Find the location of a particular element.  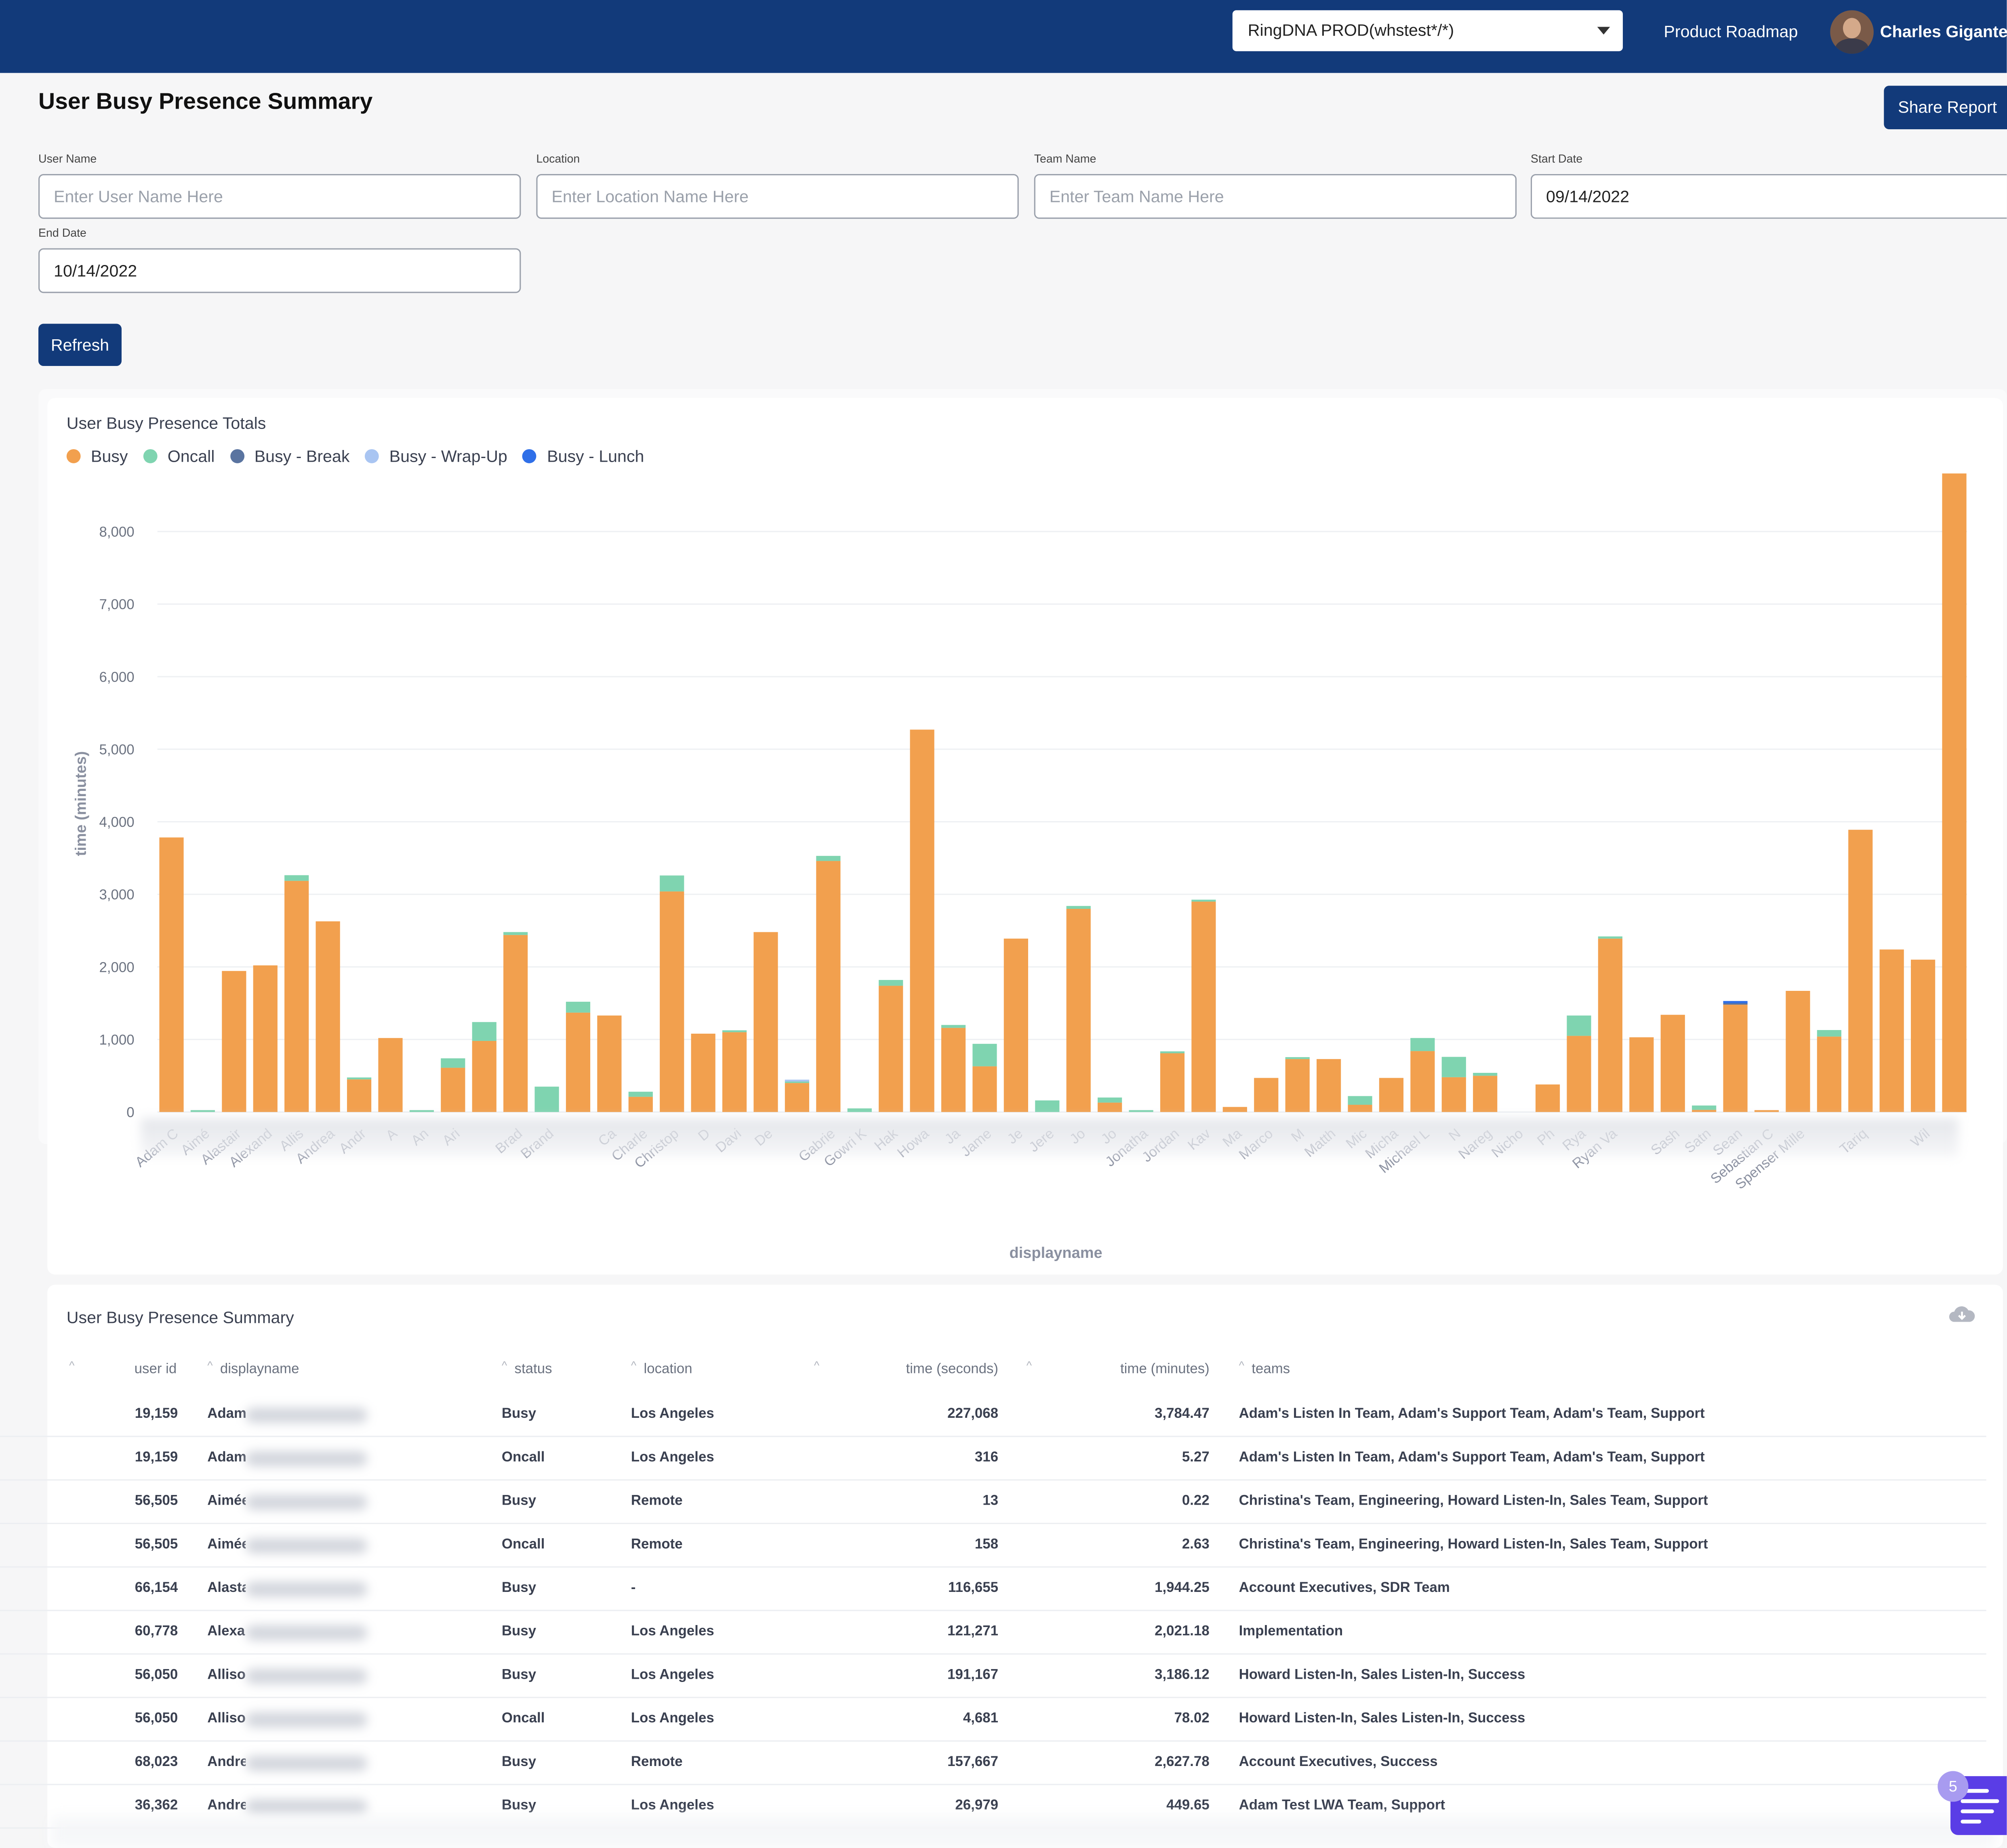

legend-item-oncall: Oncall is located at coordinates (179, 457).